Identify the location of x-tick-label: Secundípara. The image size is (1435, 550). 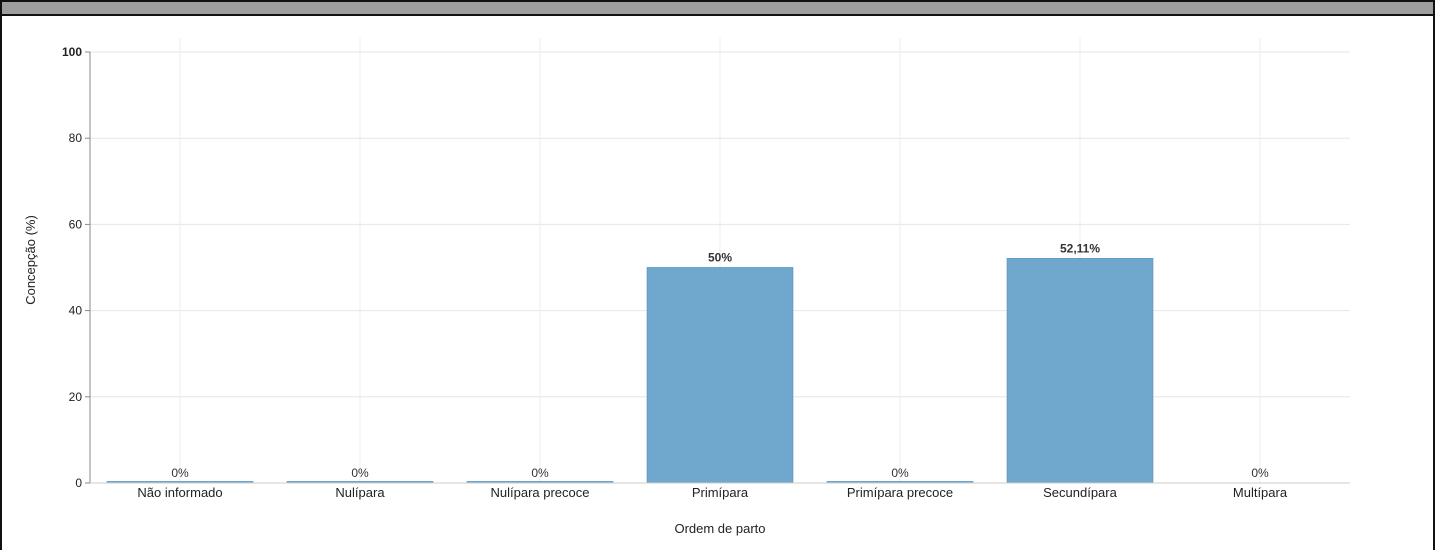
(1080, 492).